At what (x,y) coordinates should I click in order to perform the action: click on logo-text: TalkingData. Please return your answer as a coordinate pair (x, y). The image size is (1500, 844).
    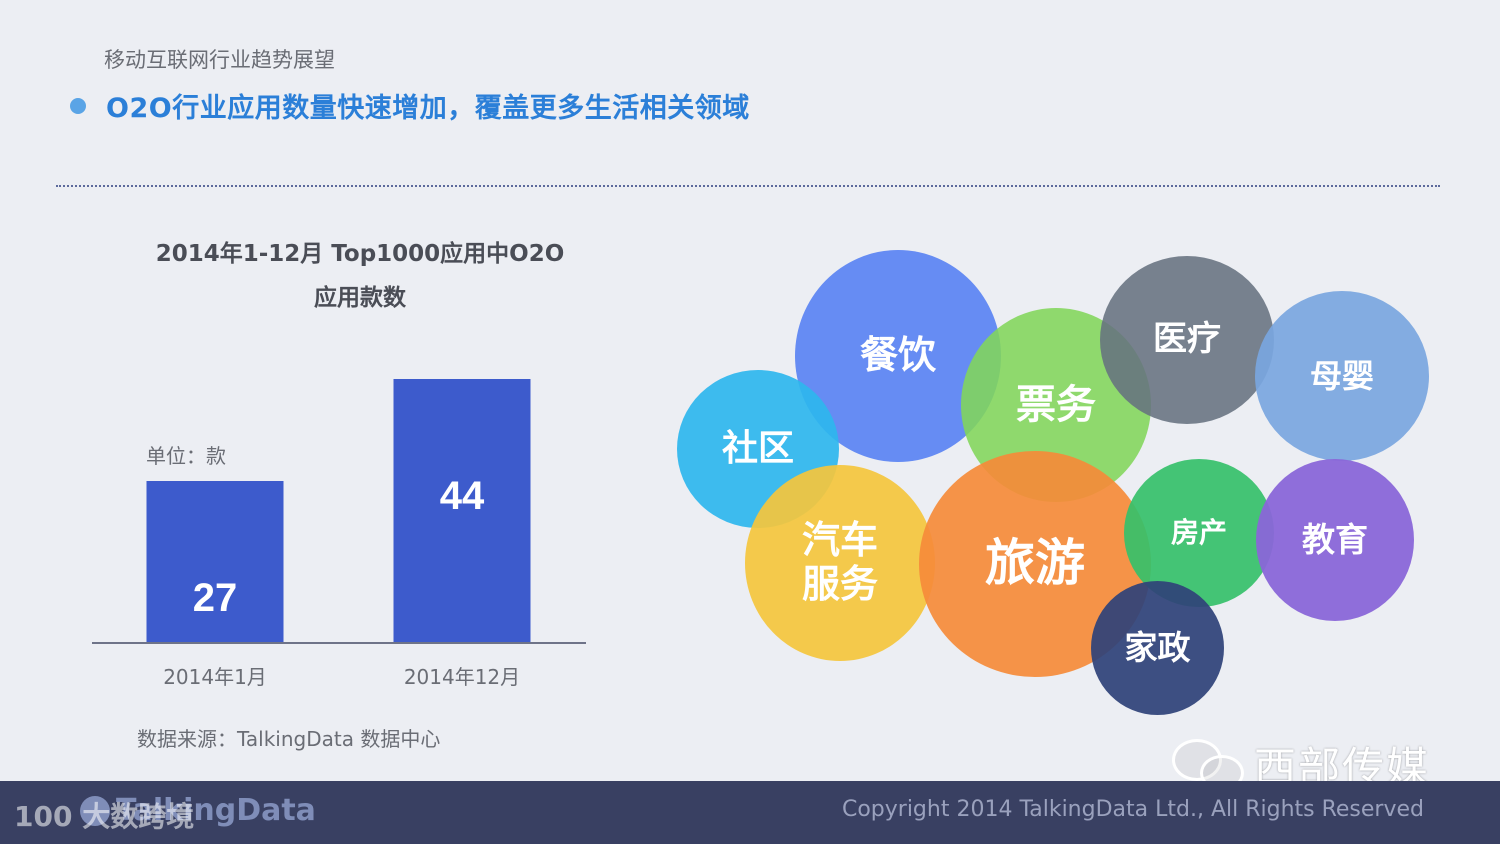
    Looking at the image, I should click on (216, 810).